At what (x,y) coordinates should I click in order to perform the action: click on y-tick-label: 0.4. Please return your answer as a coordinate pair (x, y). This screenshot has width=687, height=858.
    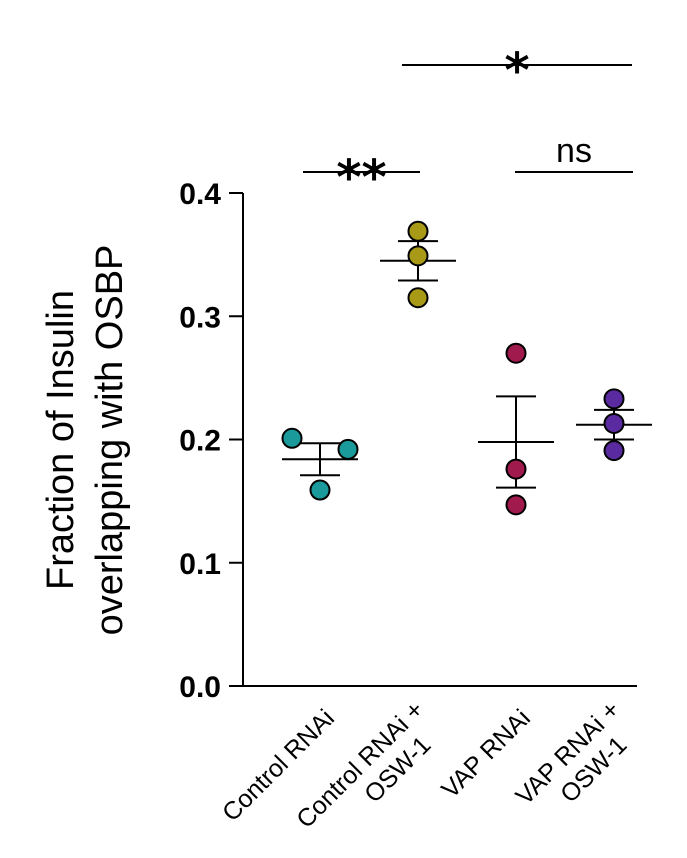
    Looking at the image, I should click on (200, 194).